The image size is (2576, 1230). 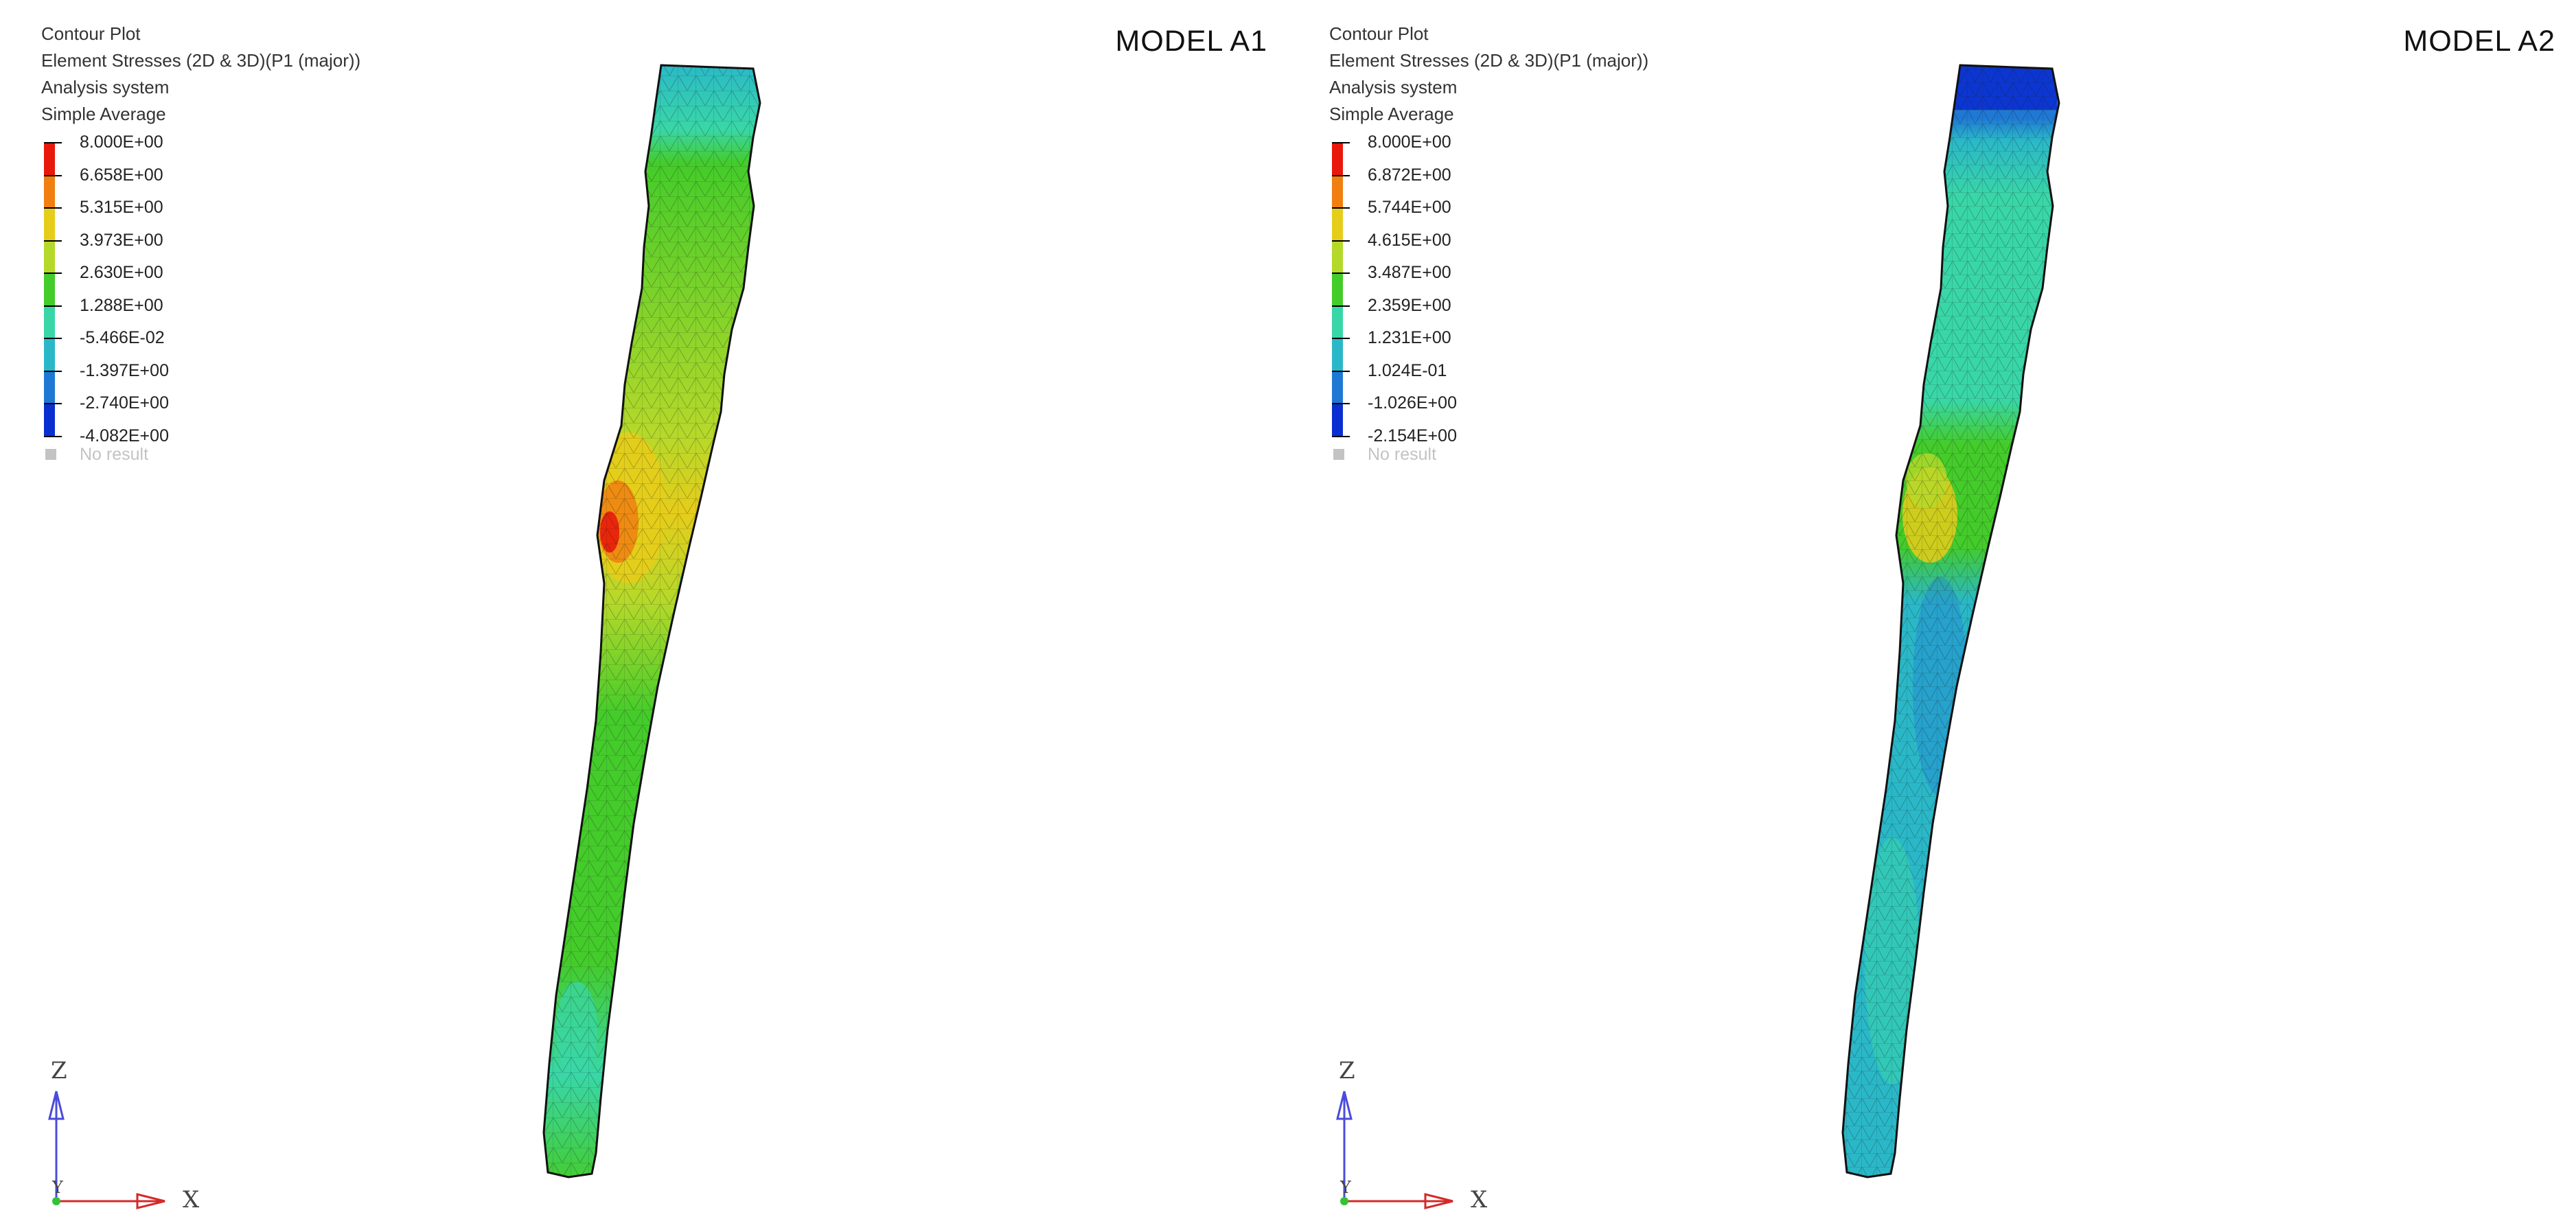 I want to click on model-title: MODEL A2, so click(x=2479, y=42).